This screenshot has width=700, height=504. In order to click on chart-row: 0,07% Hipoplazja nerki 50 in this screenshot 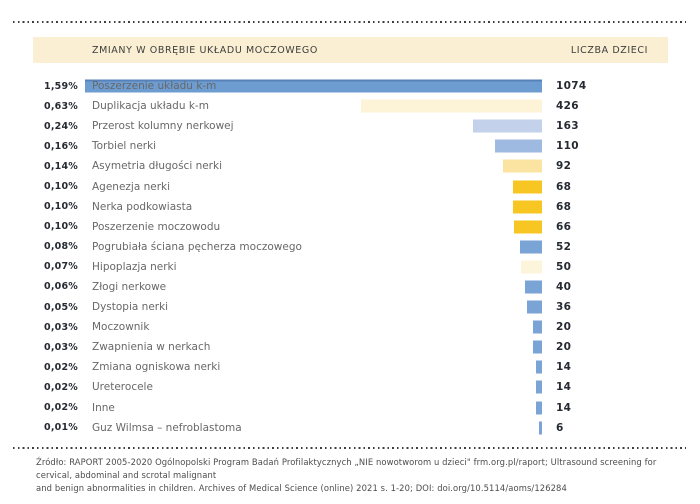, I will do `click(350, 267)`.